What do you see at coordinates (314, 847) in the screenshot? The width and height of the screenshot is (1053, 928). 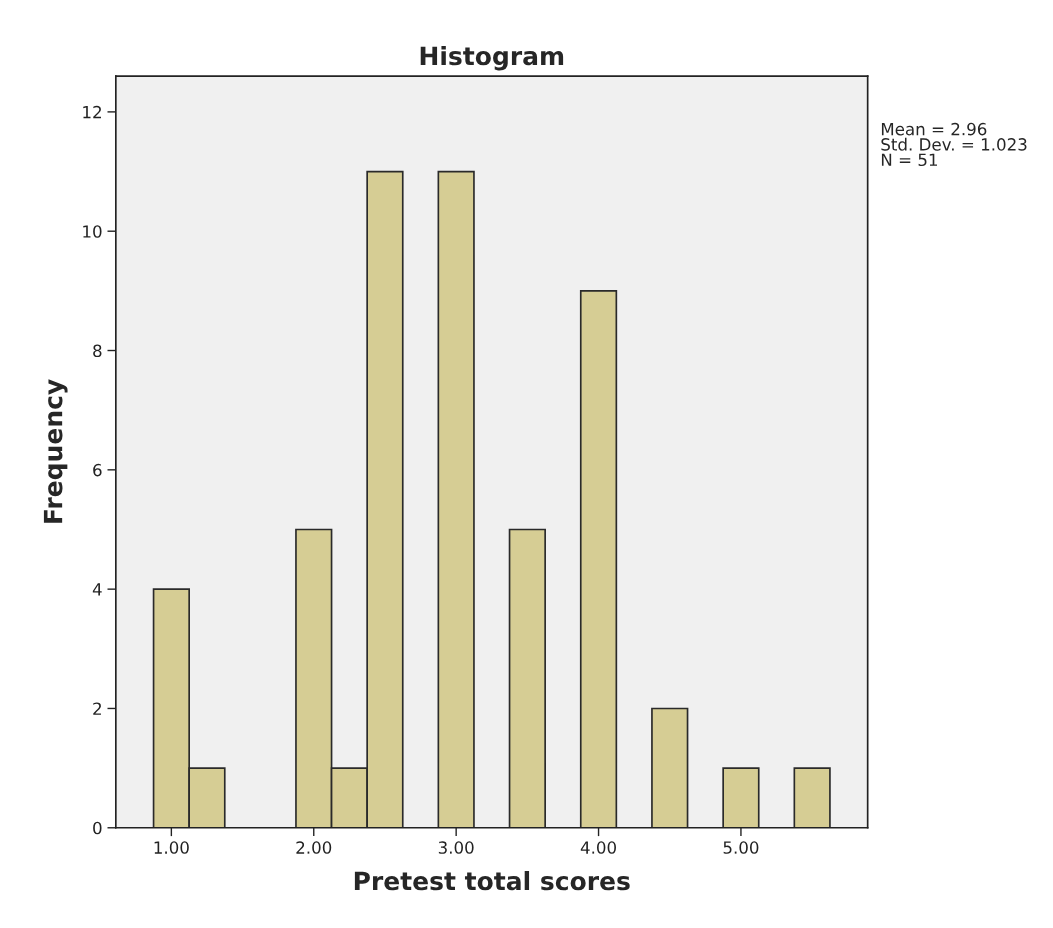 I see `x-tick-label: 2.00` at bounding box center [314, 847].